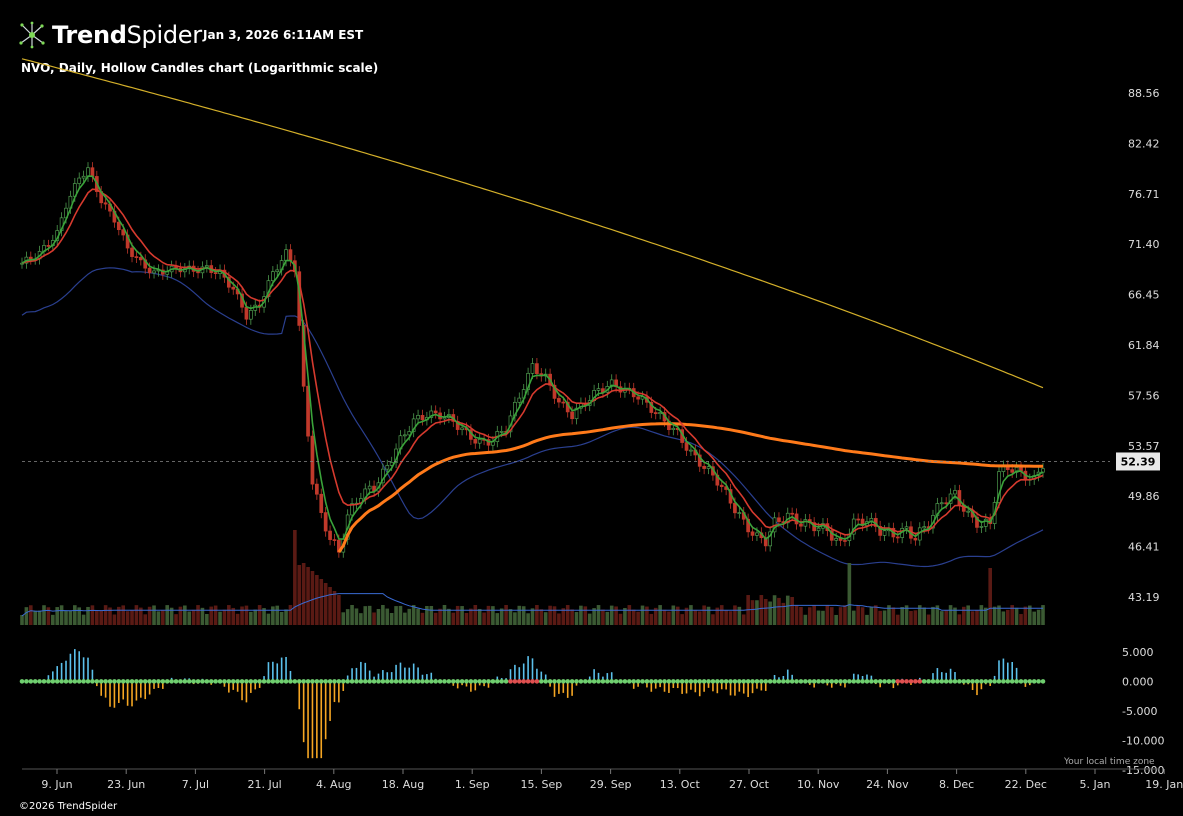 The width and height of the screenshot is (1183, 816). I want to click on x-tick-label: 7. Jul, so click(195, 784).